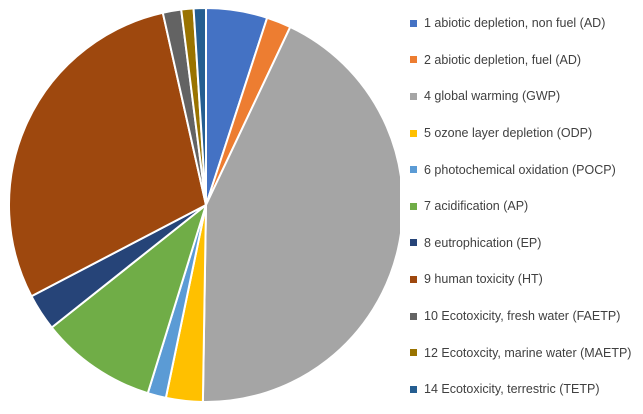 The image size is (643, 414). What do you see at coordinates (520, 169) in the screenshot?
I see `legend-label: 6 photochemical oxidation (POCP)` at bounding box center [520, 169].